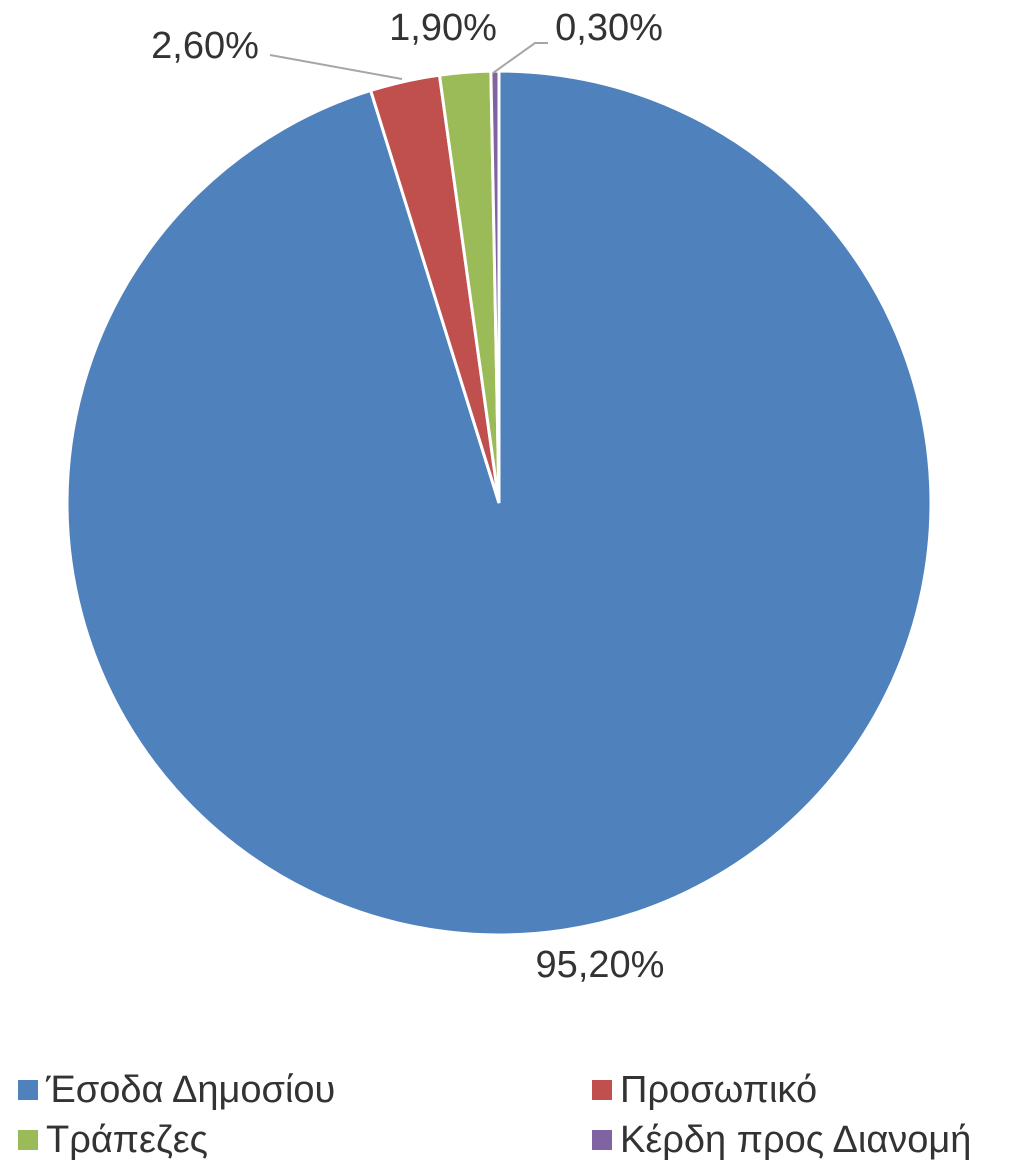  What do you see at coordinates (796, 1139) in the screenshot?
I see `legend-label: Κέρδη προς Διανομή` at bounding box center [796, 1139].